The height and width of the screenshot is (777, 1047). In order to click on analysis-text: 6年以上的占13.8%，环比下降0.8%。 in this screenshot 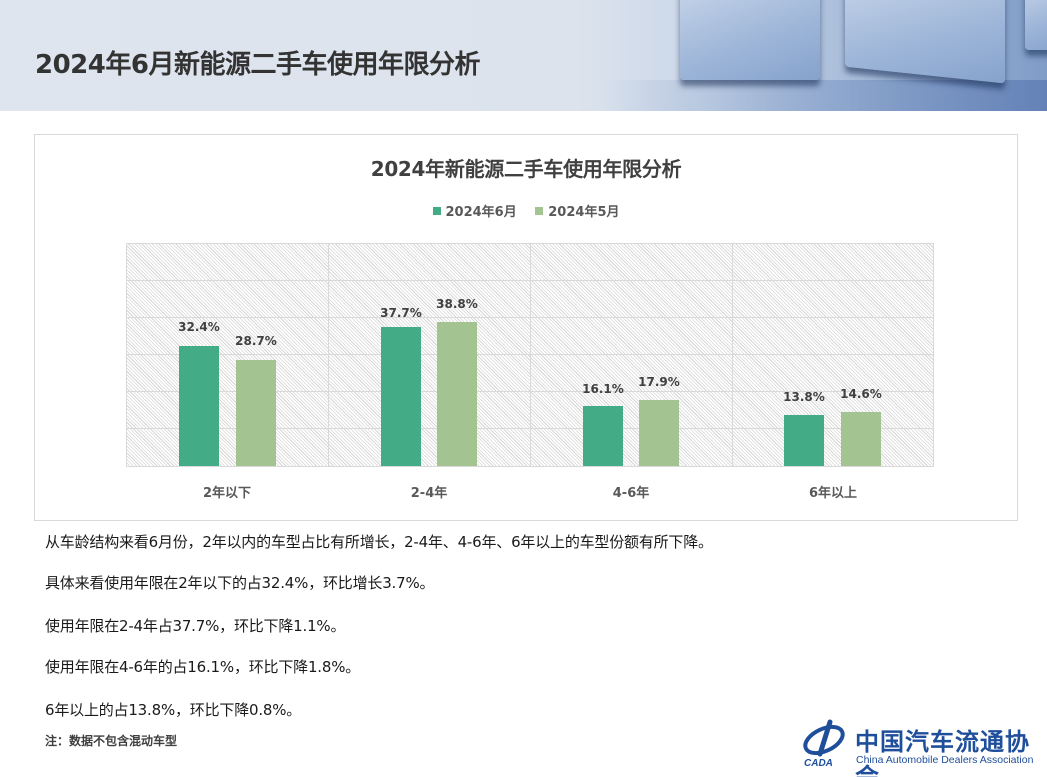, I will do `click(173, 710)`.